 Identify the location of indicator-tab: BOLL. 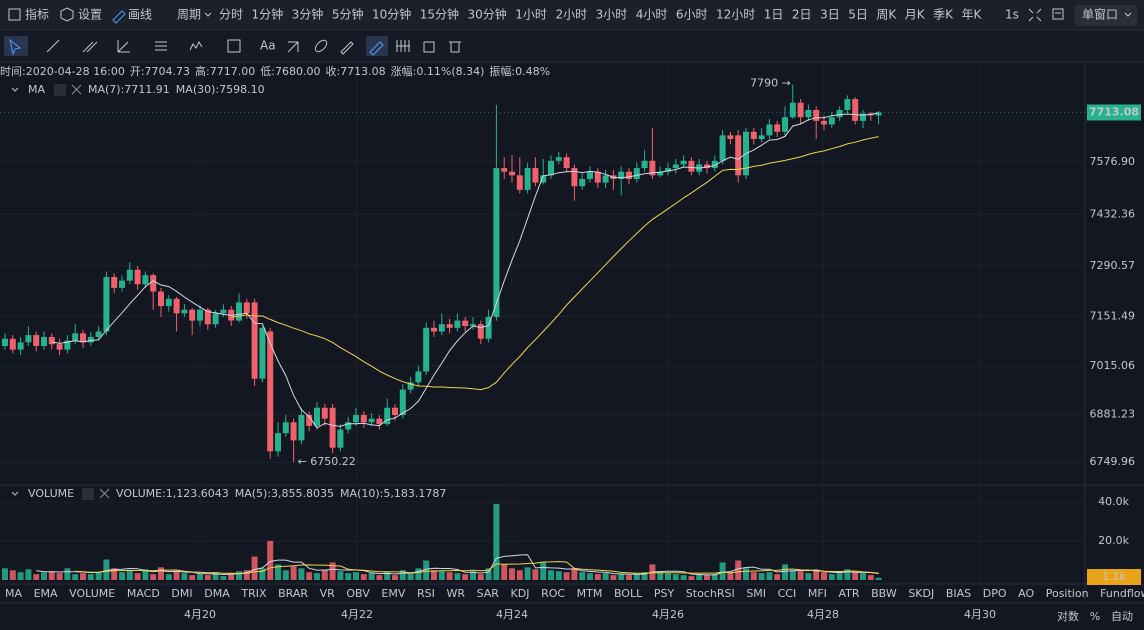
(628, 593).